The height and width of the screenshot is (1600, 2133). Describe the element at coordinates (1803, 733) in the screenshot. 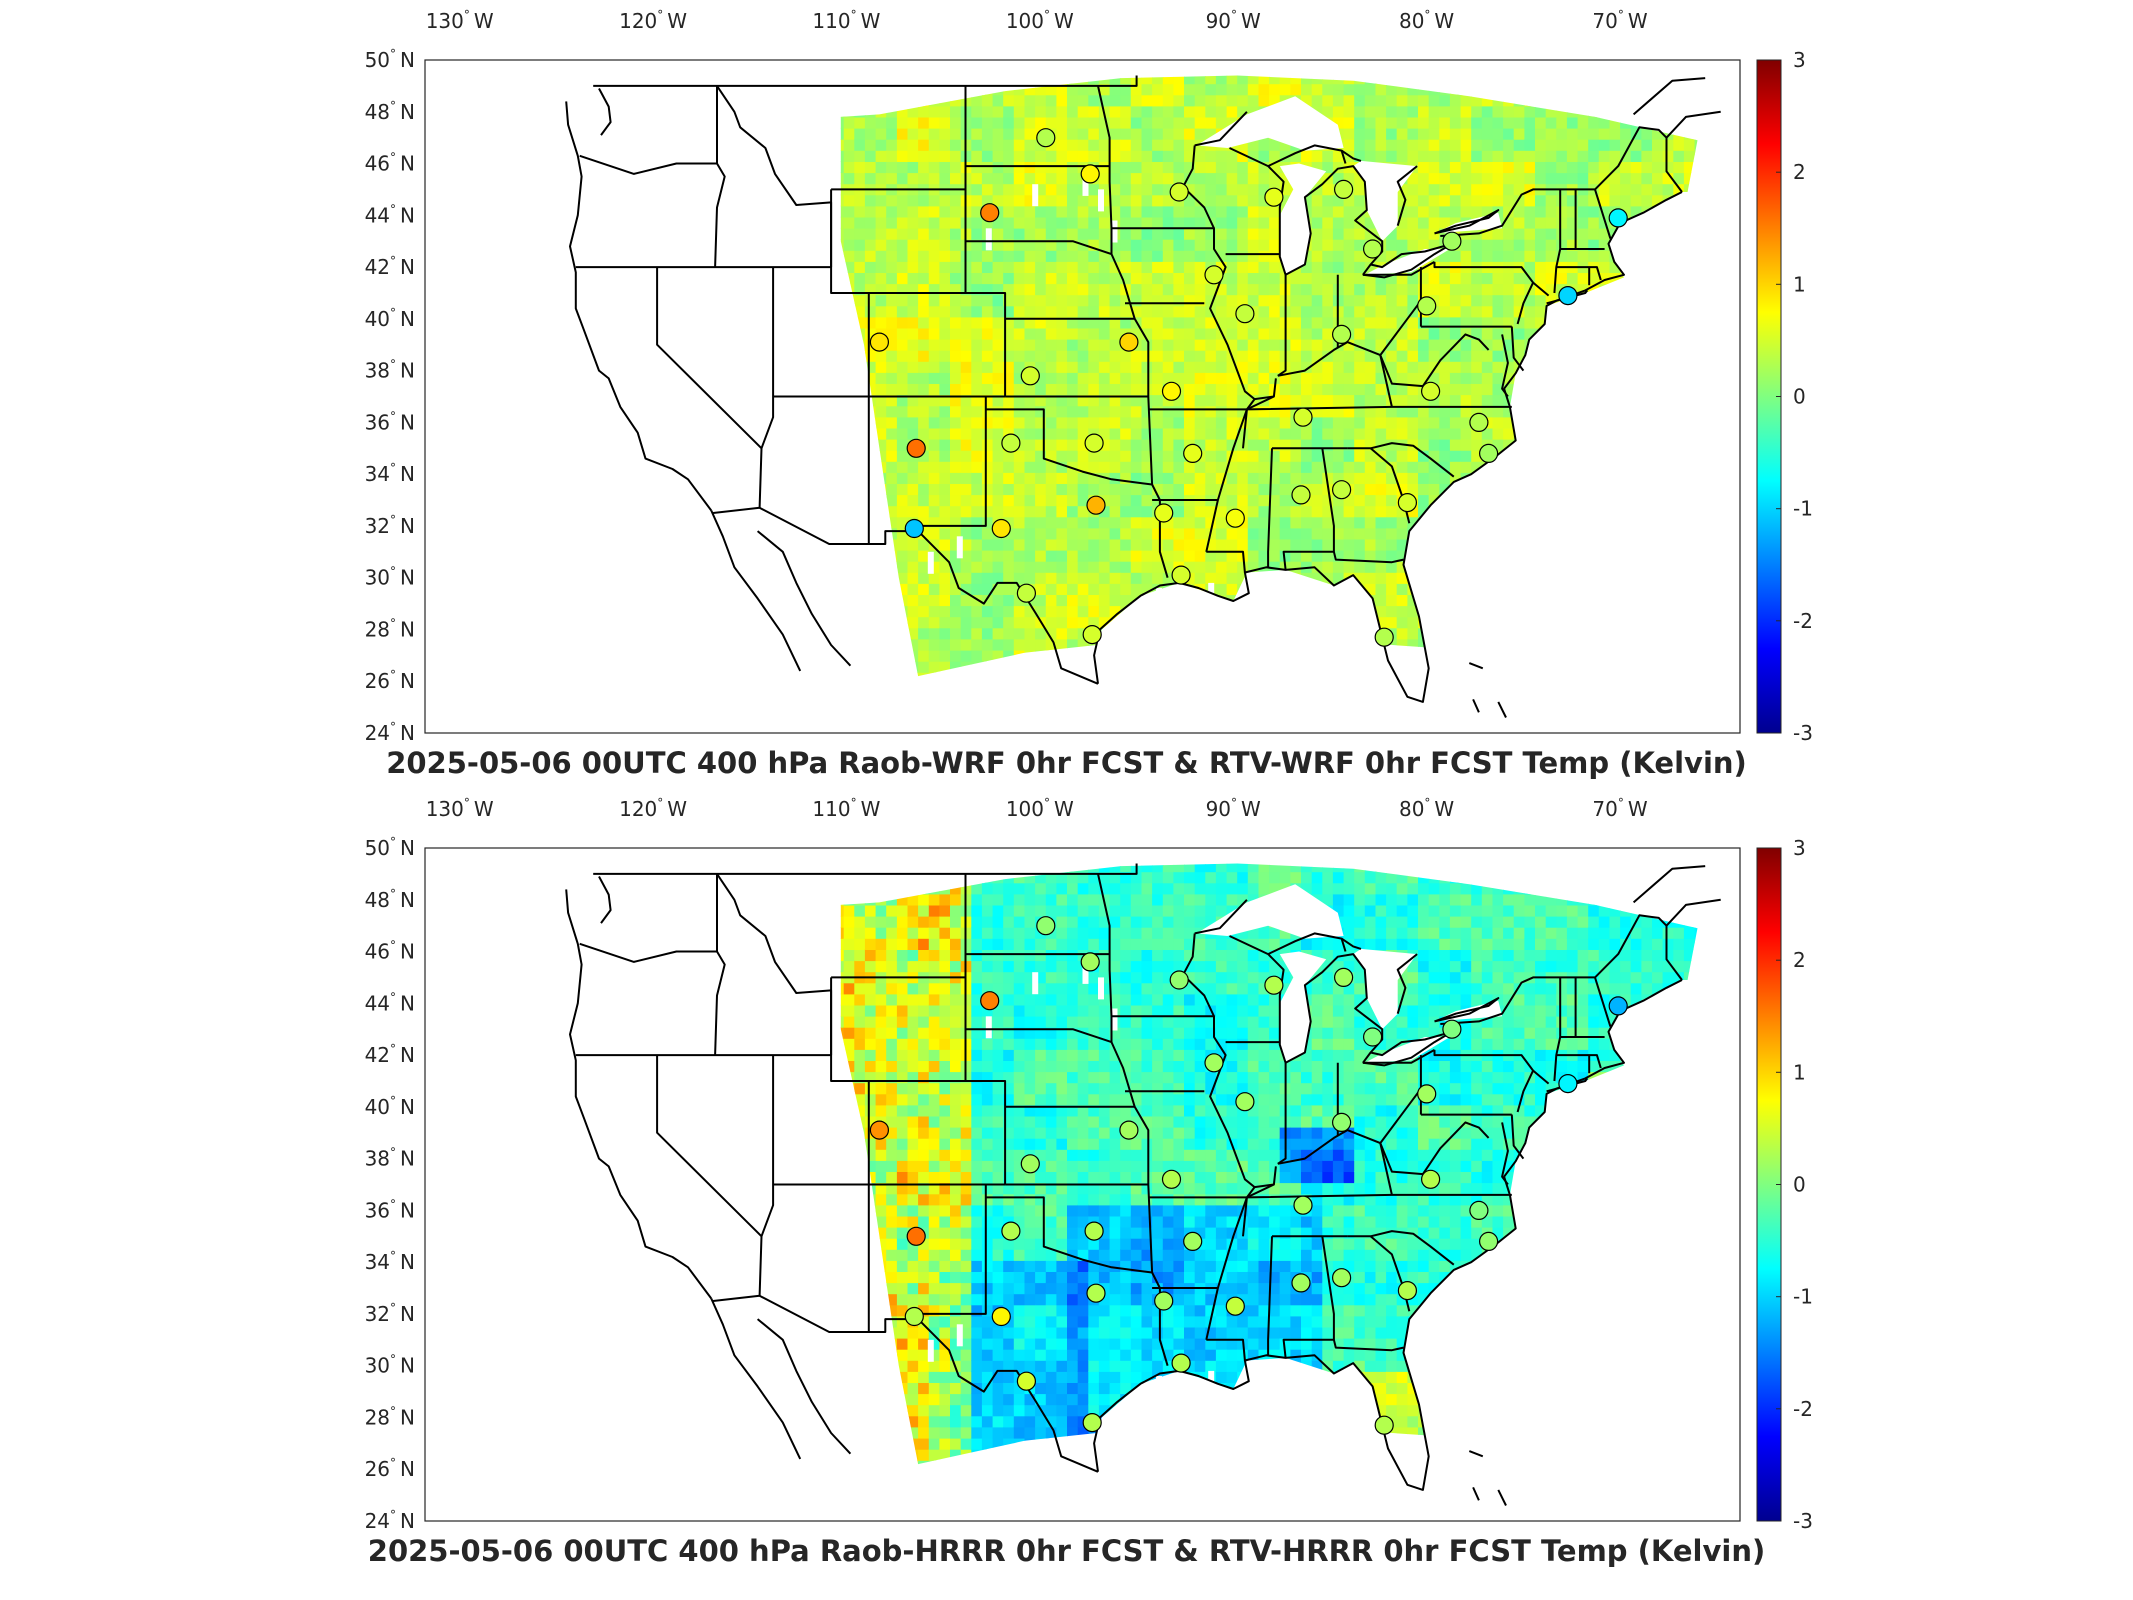

I see `colorbar-tick-label: -3` at that location.